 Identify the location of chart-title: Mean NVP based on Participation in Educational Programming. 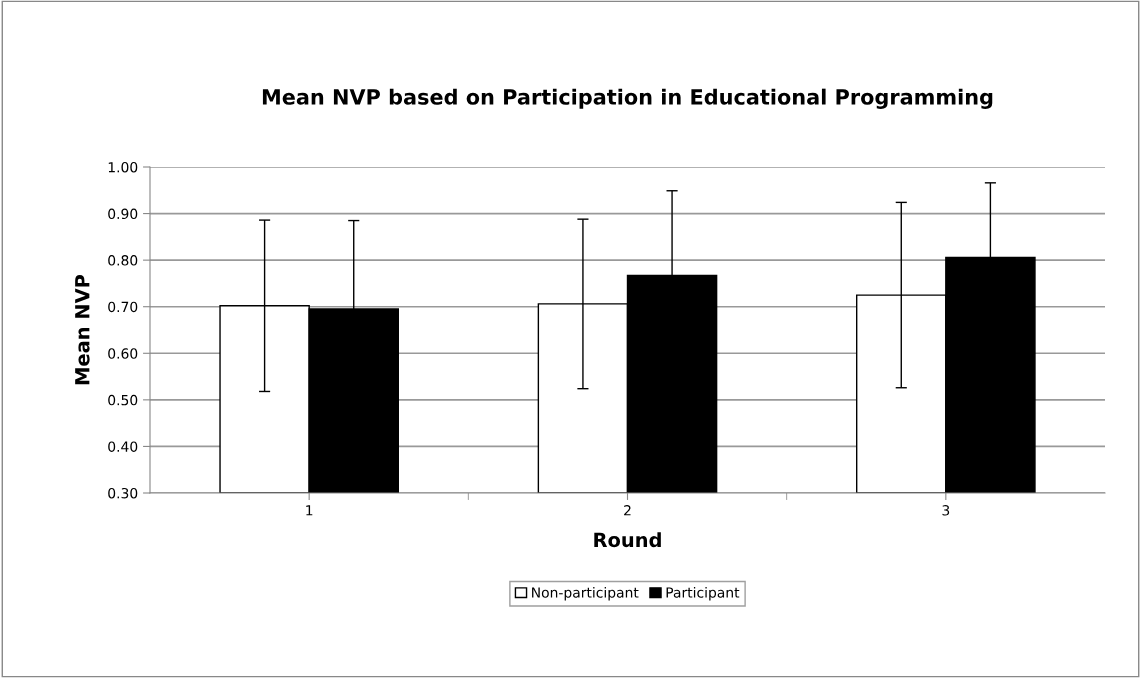
(627, 98).